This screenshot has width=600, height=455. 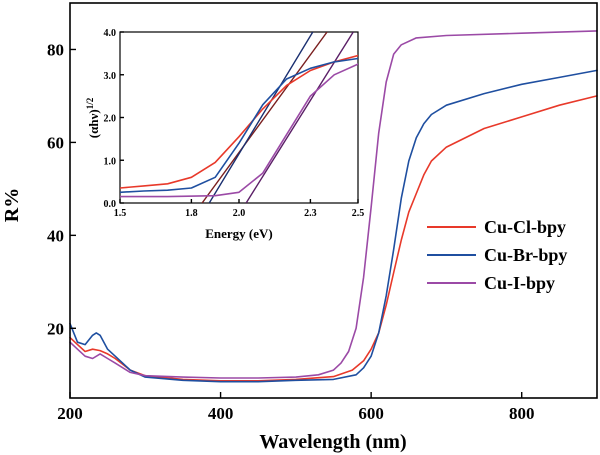 What do you see at coordinates (110, 33) in the screenshot?
I see `inset-y-tick-label-4.0: 4.0` at bounding box center [110, 33].